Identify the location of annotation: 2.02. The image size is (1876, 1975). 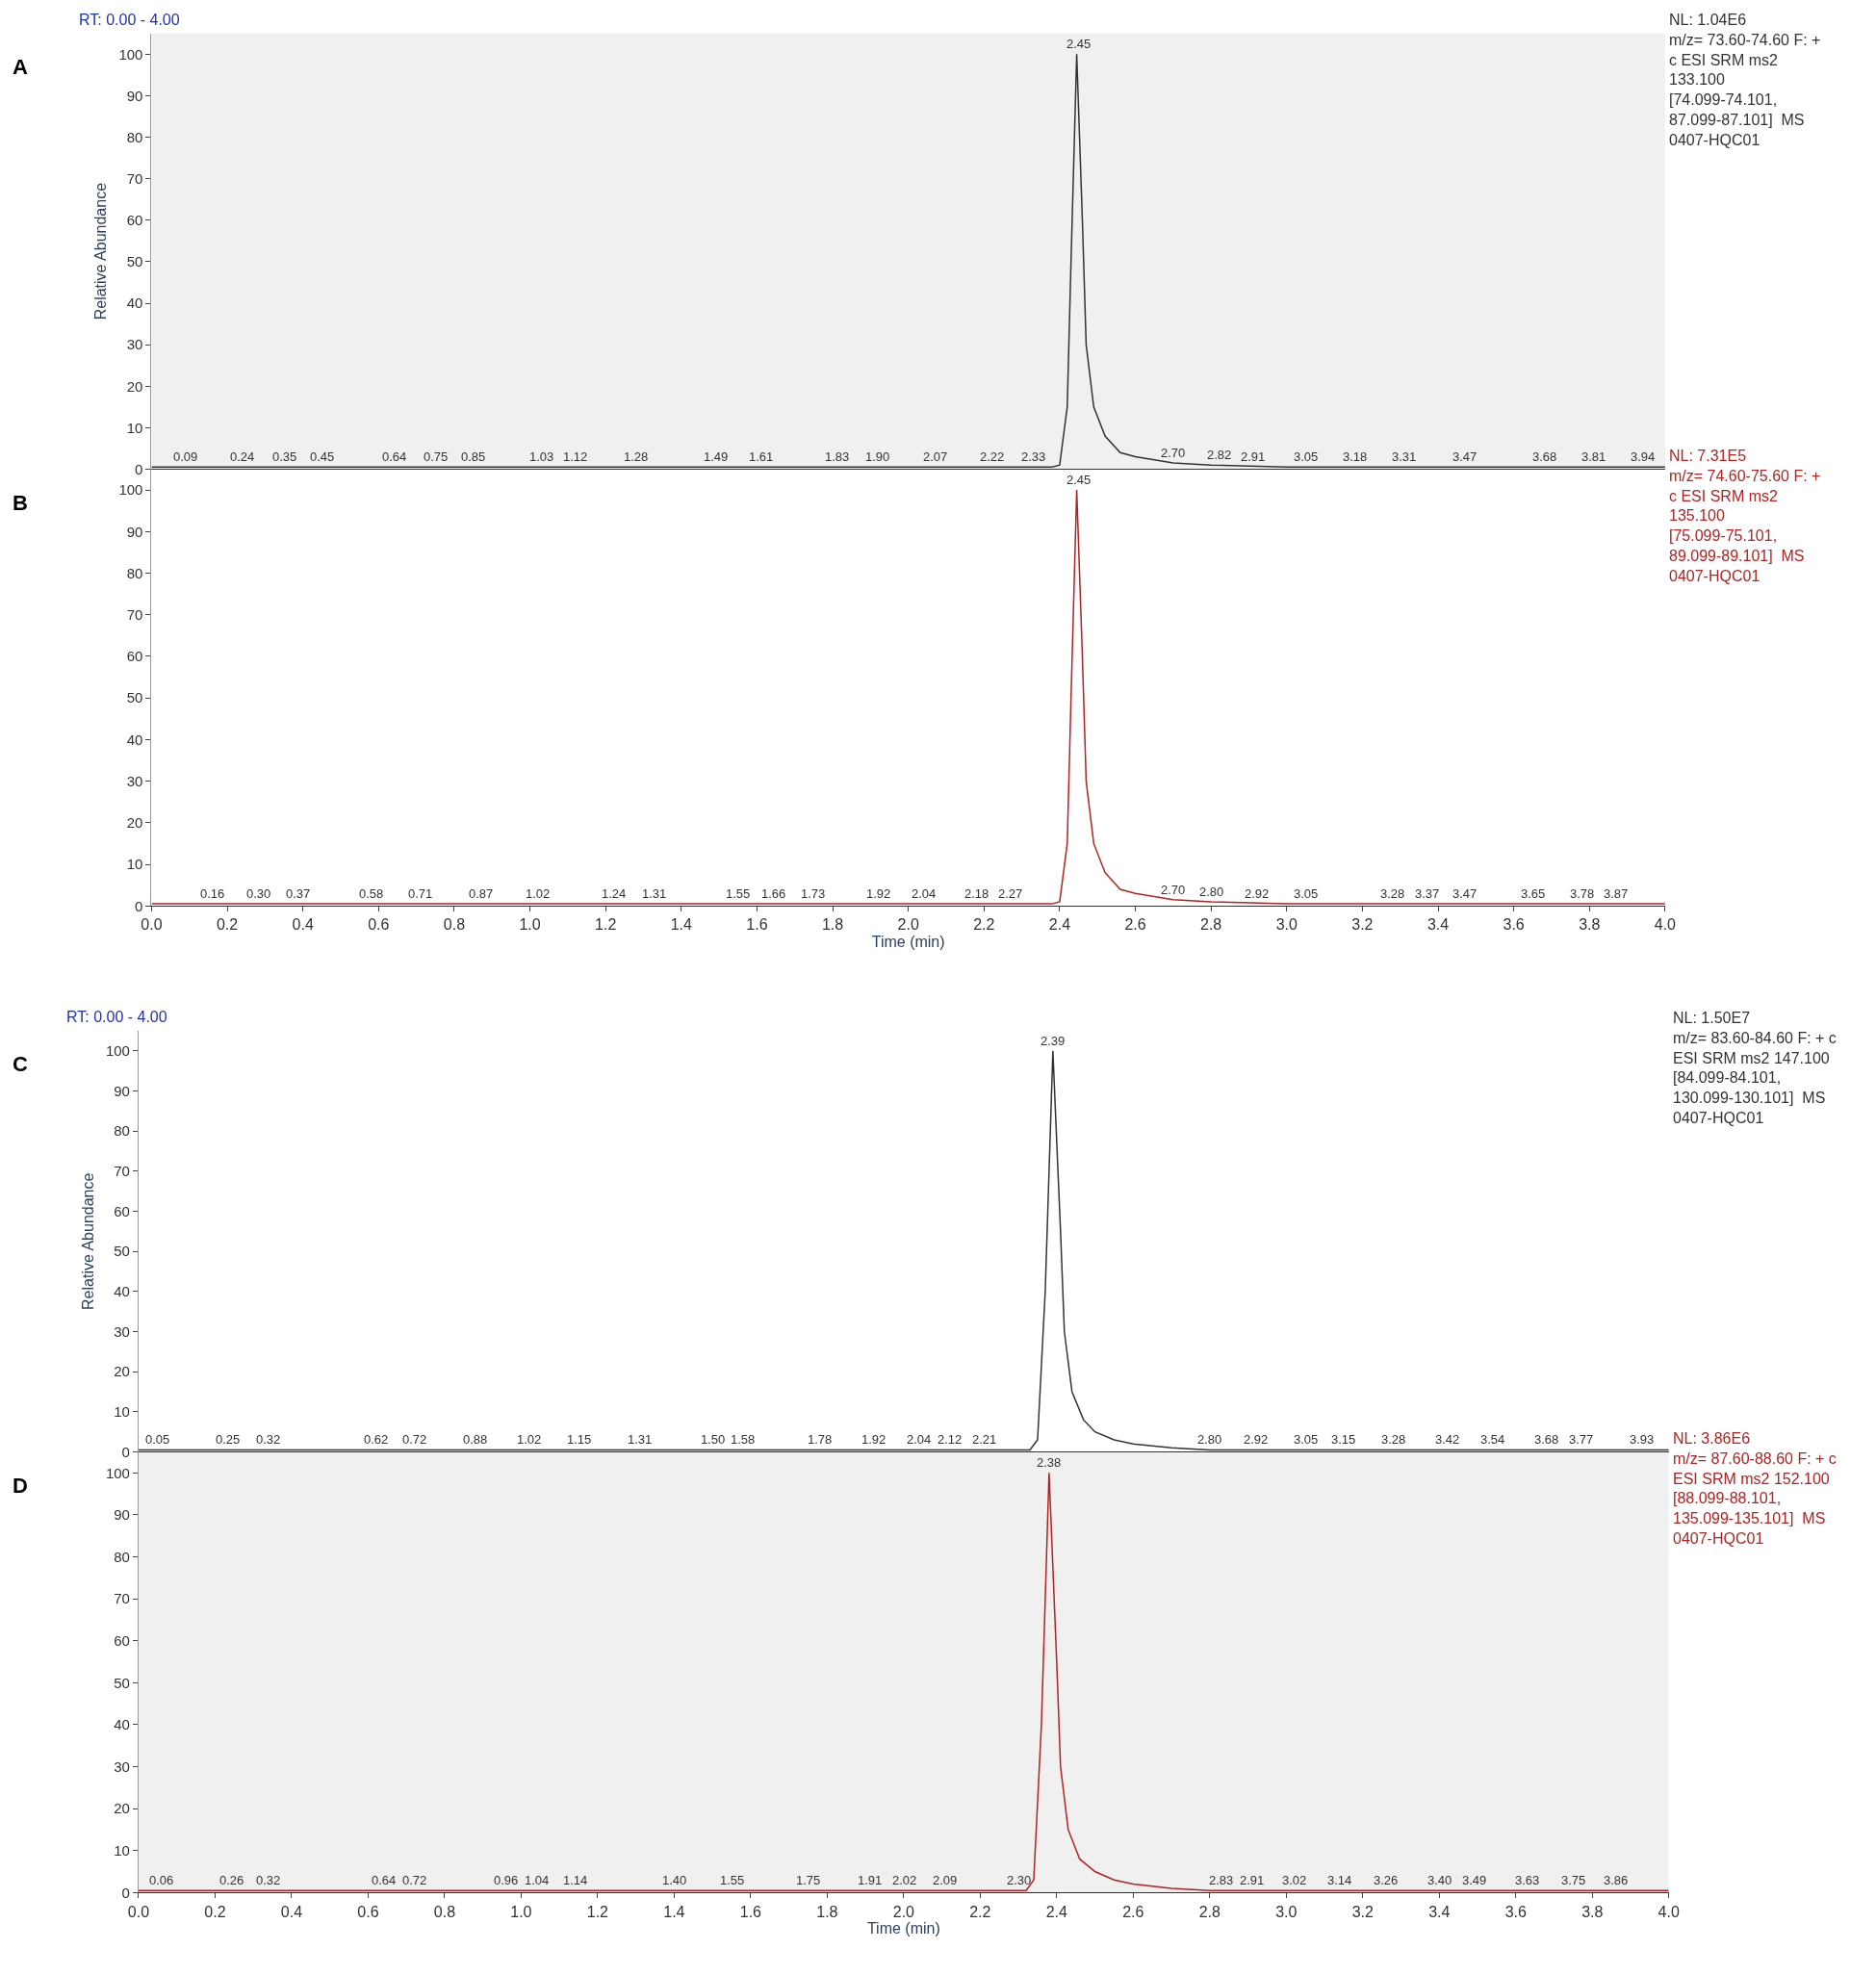
(904, 1880).